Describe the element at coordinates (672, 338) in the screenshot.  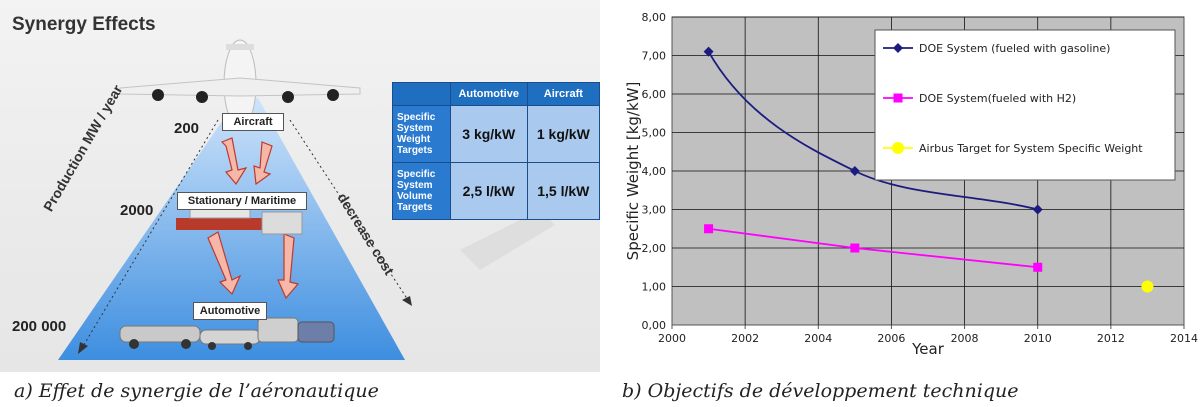
I see `x-tick-label: 2000` at that location.